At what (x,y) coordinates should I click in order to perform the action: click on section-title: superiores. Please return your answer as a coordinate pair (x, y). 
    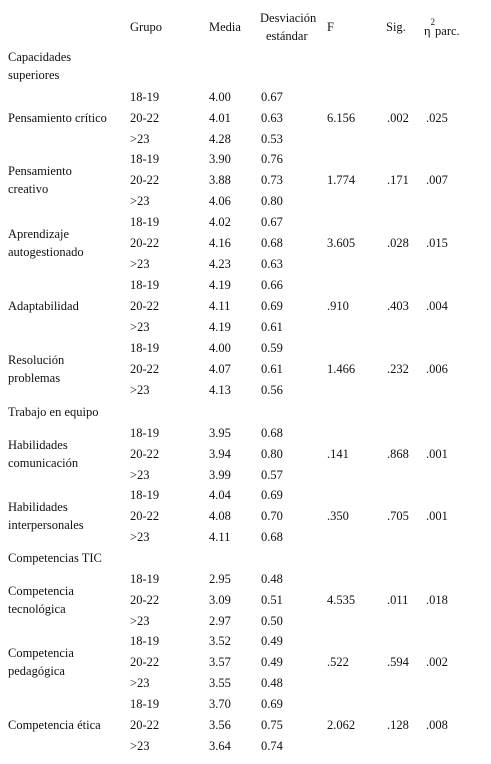
    Looking at the image, I should click on (34, 75).